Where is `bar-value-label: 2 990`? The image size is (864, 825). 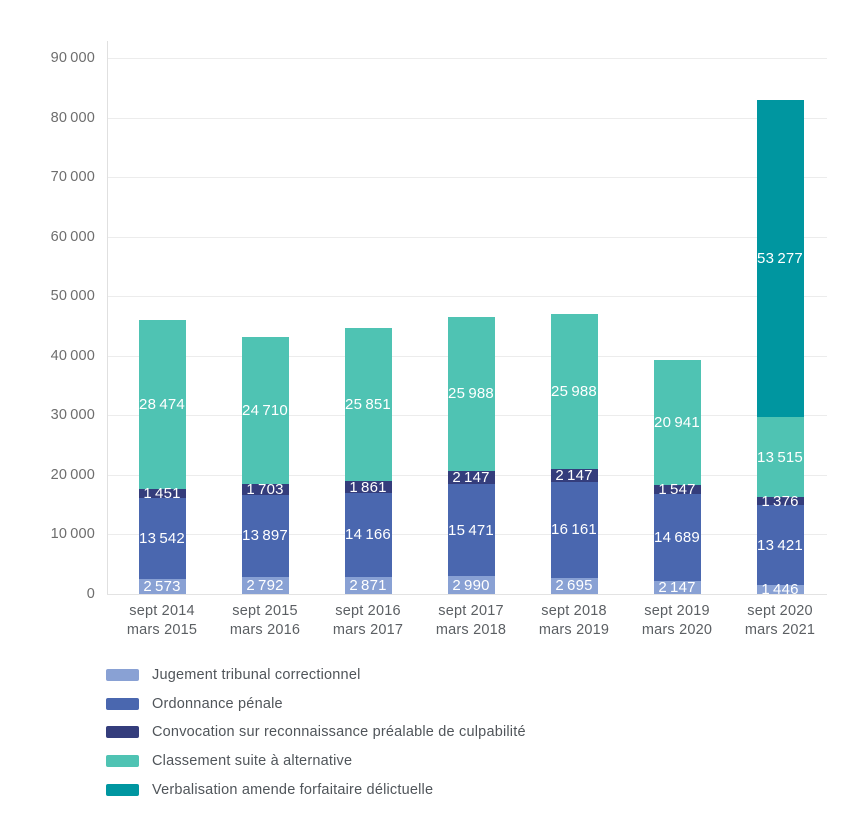 bar-value-label: 2 990 is located at coordinates (471, 585).